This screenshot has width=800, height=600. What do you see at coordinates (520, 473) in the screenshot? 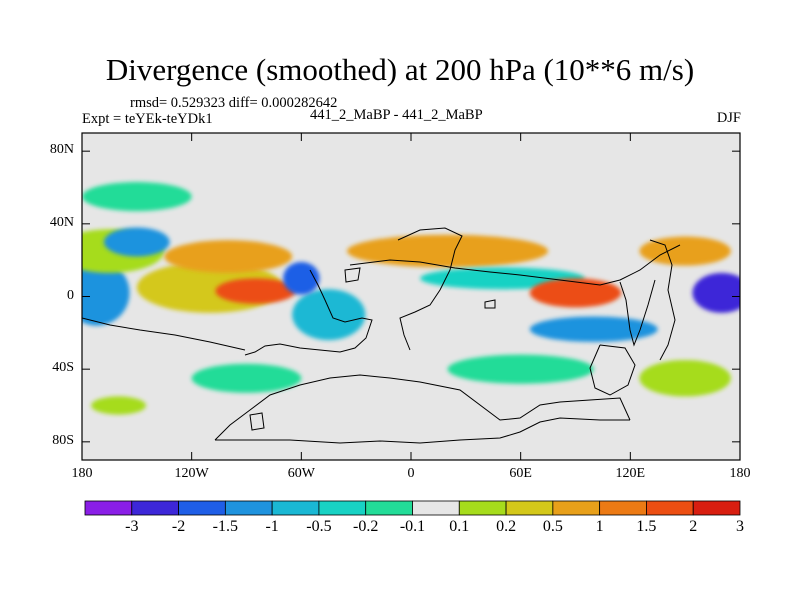
I see `x-tick-label-4: 60E` at bounding box center [520, 473].